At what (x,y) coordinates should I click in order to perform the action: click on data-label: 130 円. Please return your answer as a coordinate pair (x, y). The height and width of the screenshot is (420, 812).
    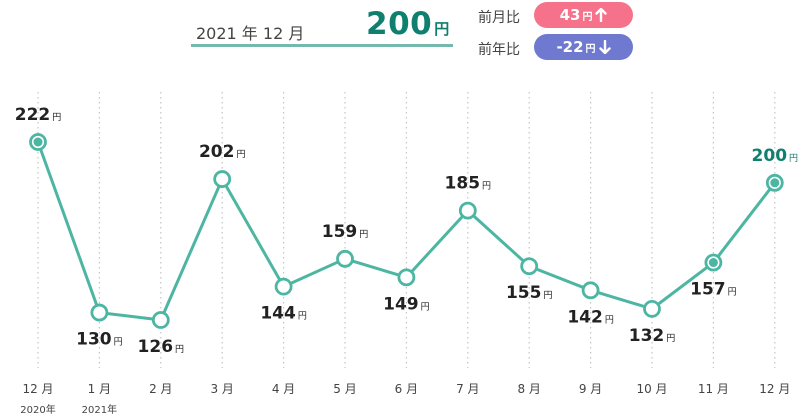
    Looking at the image, I should click on (99, 340).